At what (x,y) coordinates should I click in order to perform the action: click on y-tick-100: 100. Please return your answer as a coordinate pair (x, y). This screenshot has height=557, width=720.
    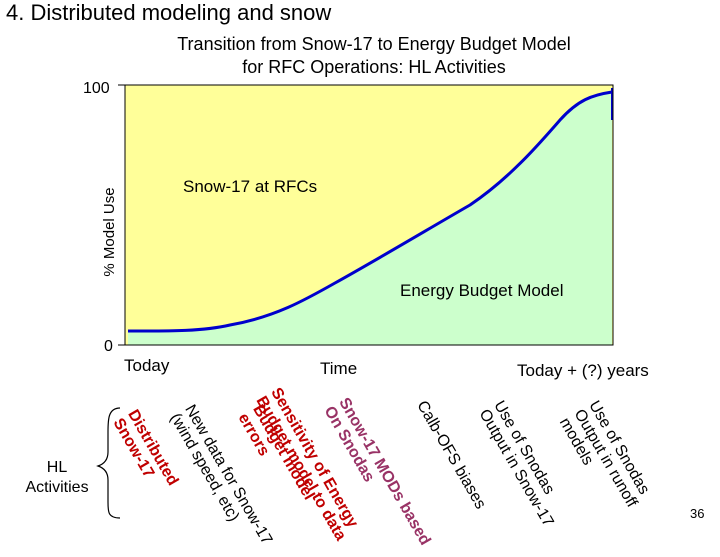
    Looking at the image, I should click on (96, 88).